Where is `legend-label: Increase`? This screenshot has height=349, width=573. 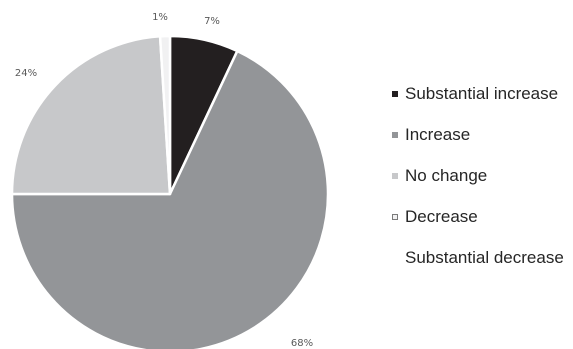
legend-label: Increase is located at coordinates (438, 134).